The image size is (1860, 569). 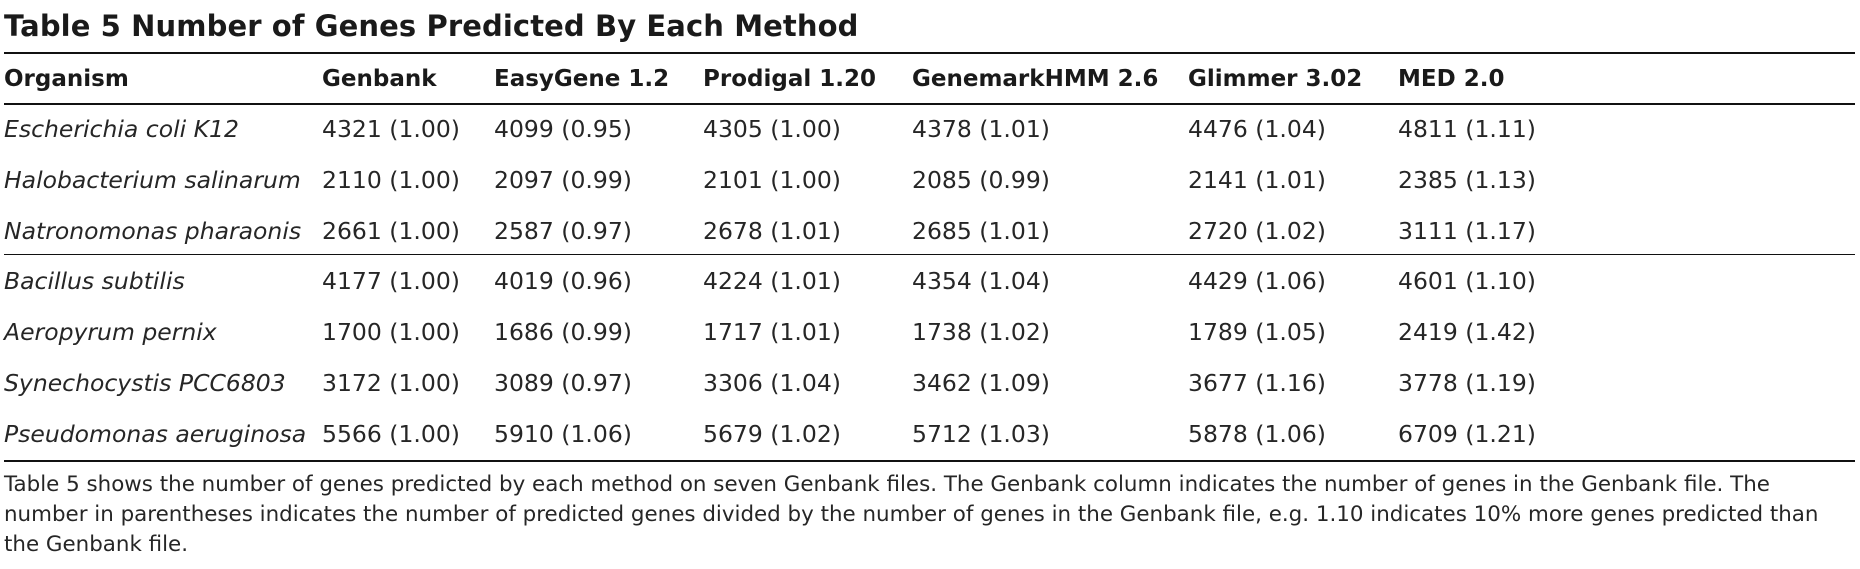 I want to click on glimmer-count: 3677 (1.16), so click(x=1257, y=382).